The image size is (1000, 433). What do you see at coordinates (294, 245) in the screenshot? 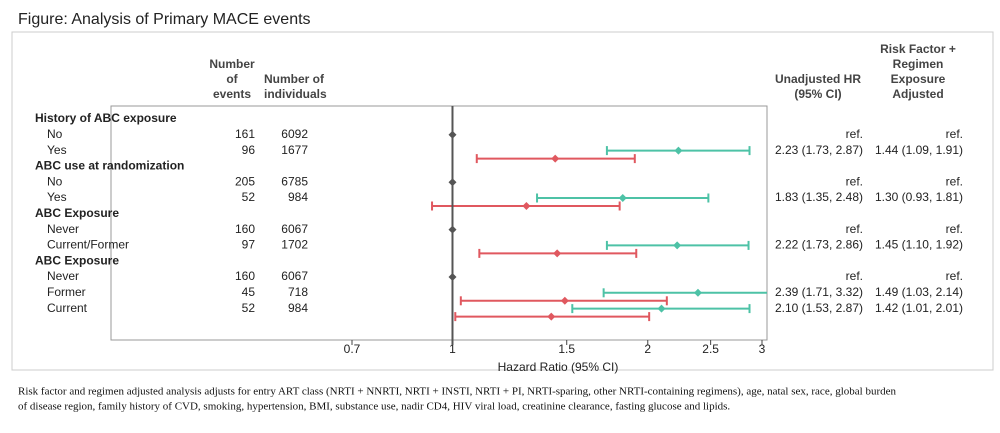
I see `individuals: 1702` at bounding box center [294, 245].